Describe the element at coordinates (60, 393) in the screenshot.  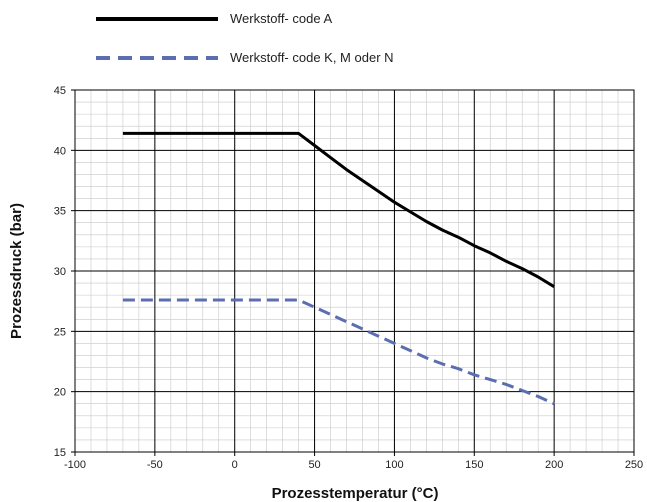
I see `y-tick-label: 20` at that location.